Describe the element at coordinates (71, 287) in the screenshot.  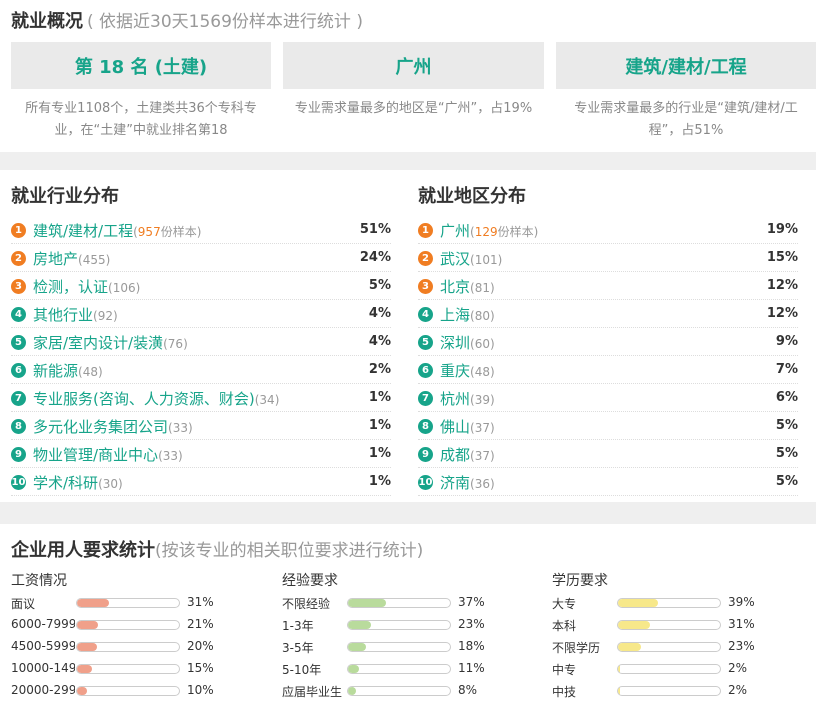
I see `industry-name-text: 检测，认证` at that location.